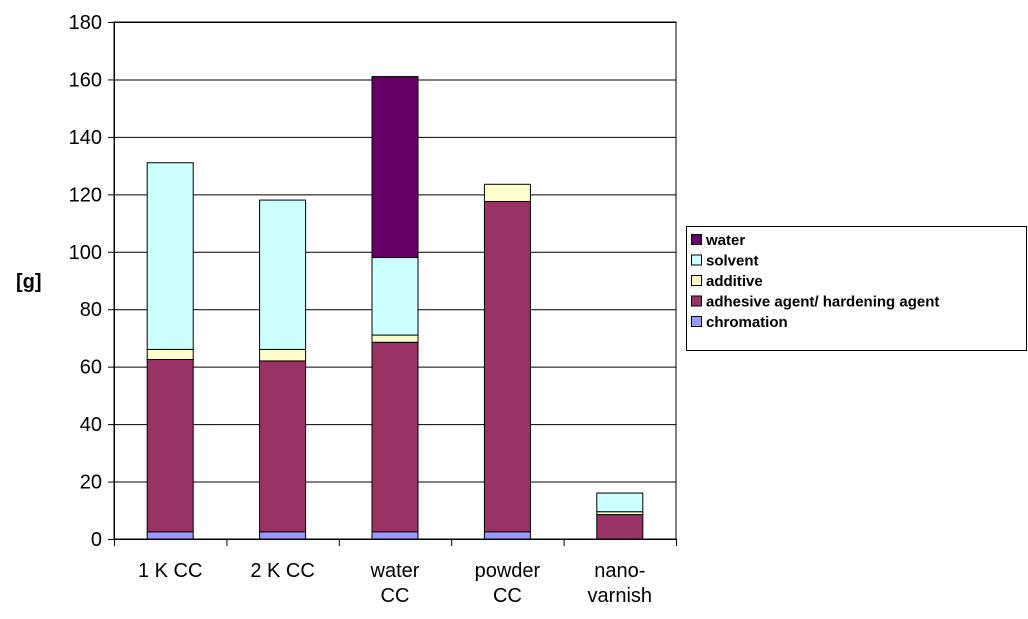  I want to click on y-tick-label: 60, so click(91, 368).